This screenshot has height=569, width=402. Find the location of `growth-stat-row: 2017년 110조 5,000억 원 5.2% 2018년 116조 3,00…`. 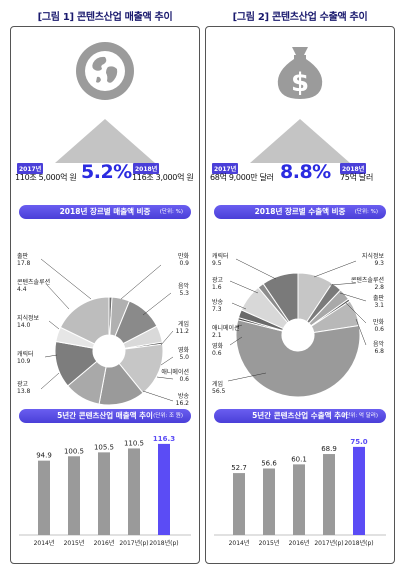

growth-stat-row: 2017년 110조 5,000억 원 5.2% 2018년 116조 3,00… is located at coordinates (105, 174).